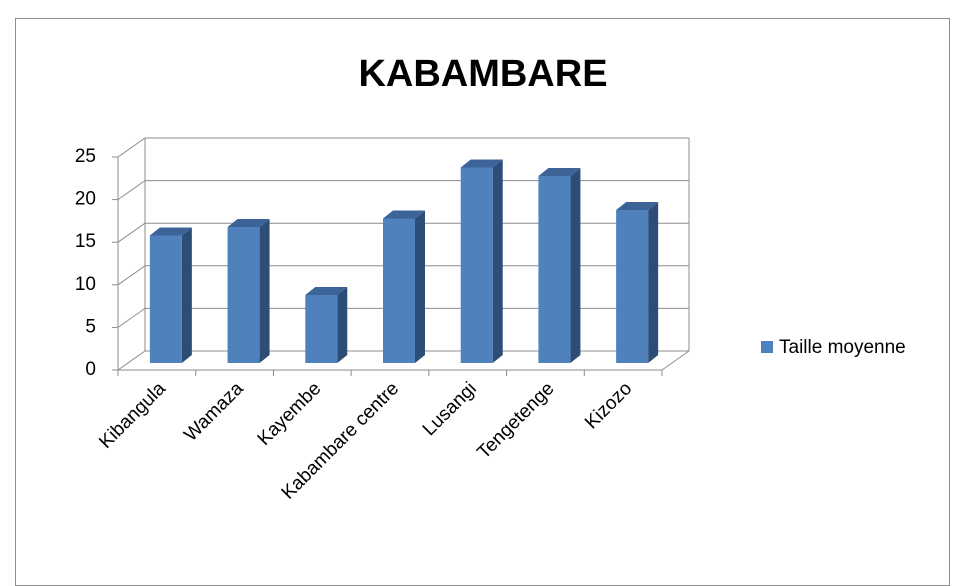  What do you see at coordinates (85, 241) in the screenshot?
I see `y-tick-label: 15` at bounding box center [85, 241].